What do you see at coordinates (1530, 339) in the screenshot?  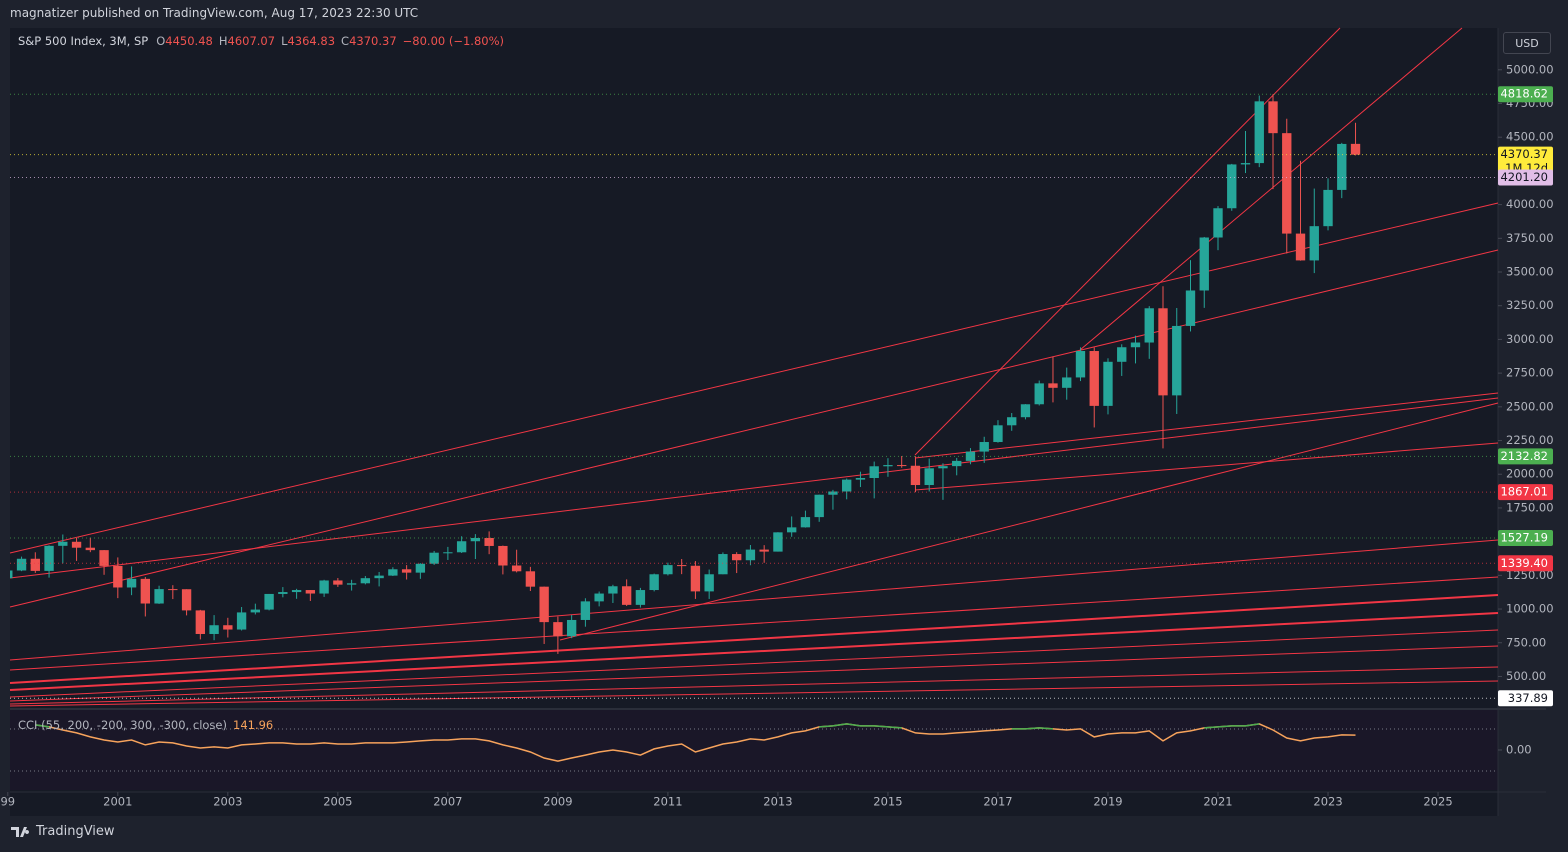 I see `y-tick-label: 3000.00` at bounding box center [1530, 339].